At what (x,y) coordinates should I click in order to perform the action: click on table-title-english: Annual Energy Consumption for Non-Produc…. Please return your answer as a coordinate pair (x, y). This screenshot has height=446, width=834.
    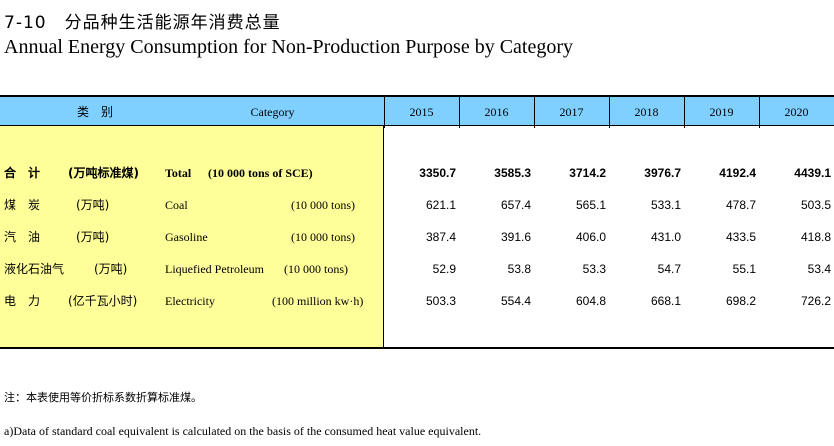
    Looking at the image, I should click on (289, 47).